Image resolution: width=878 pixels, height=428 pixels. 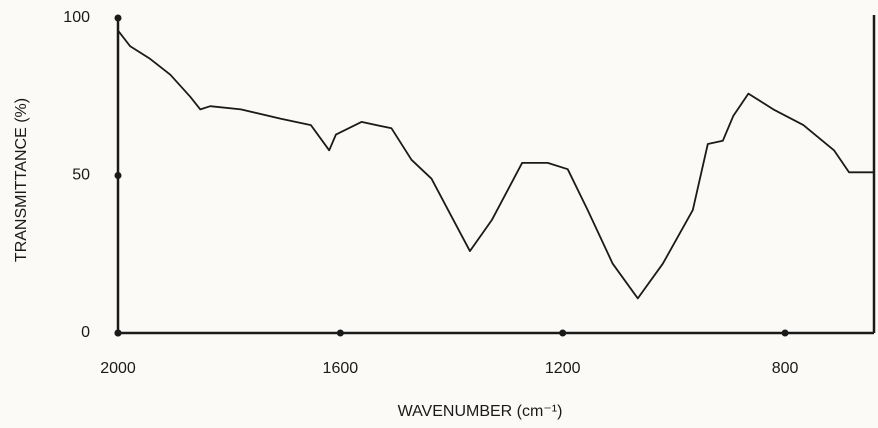 What do you see at coordinates (81, 175) in the screenshot?
I see `y-tick-label: 50` at bounding box center [81, 175].